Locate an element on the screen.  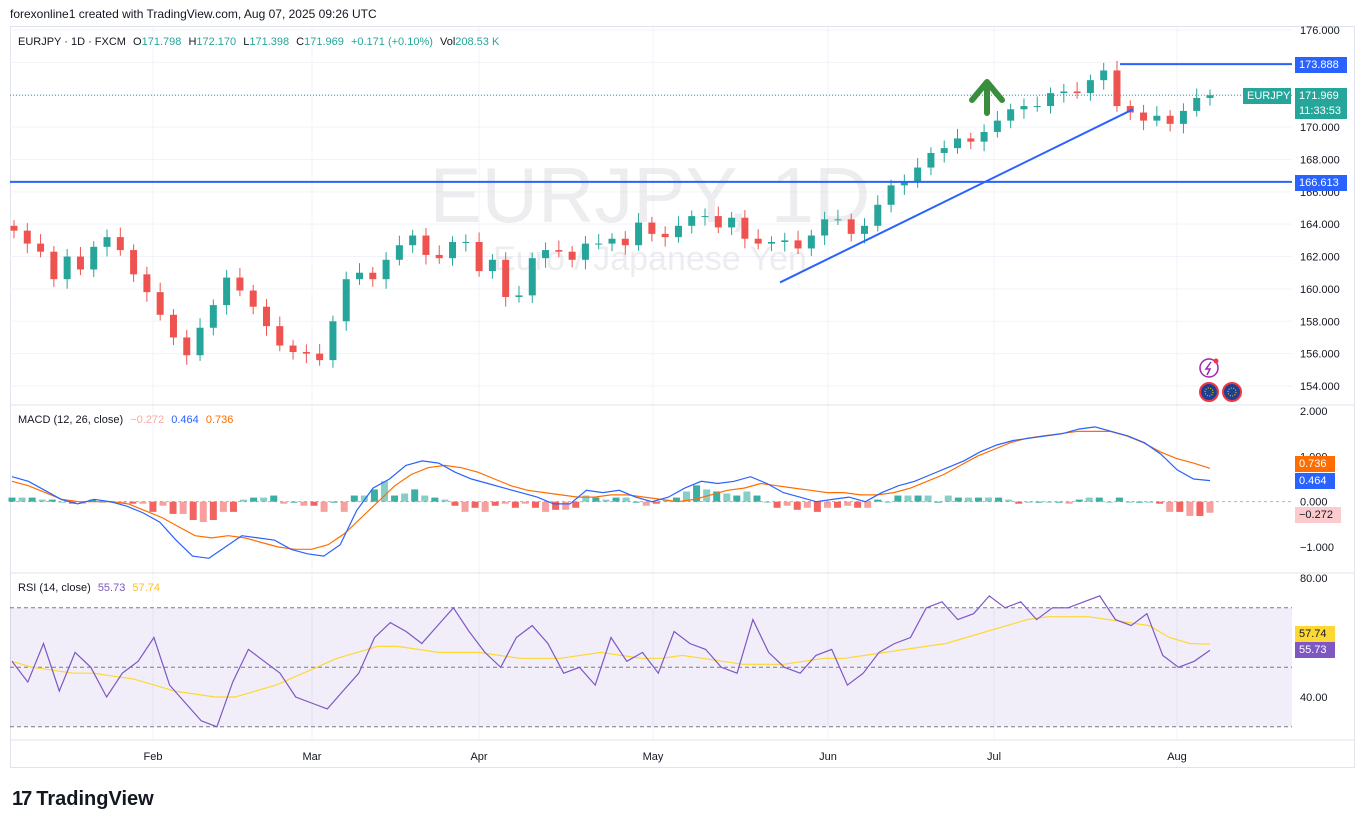
low-value: 171.398 is located at coordinates (269, 42).